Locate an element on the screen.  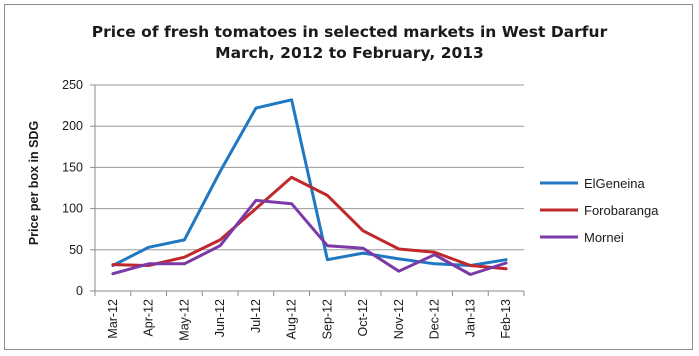
y-tick-label: 100 is located at coordinates (72, 209).